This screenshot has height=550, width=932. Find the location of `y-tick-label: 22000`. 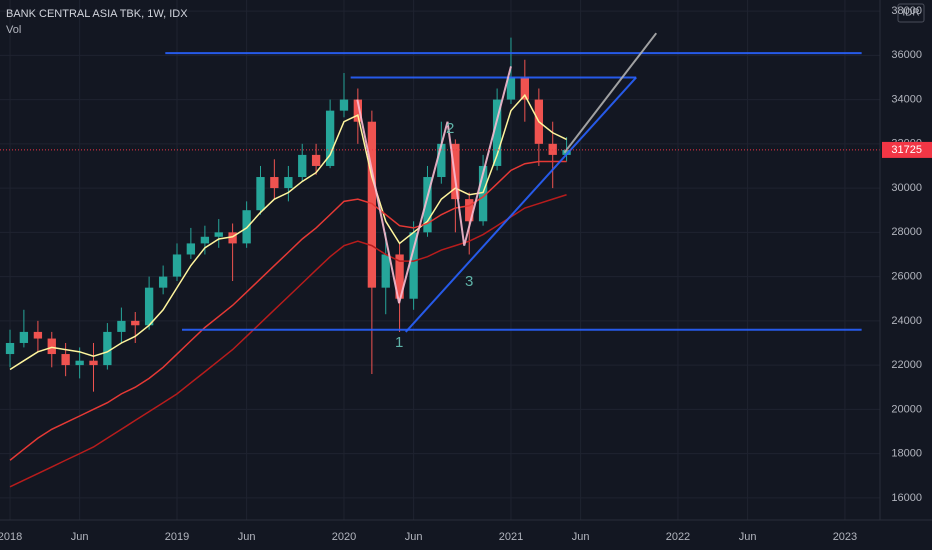

y-tick-label: 22000 is located at coordinates (906, 365).